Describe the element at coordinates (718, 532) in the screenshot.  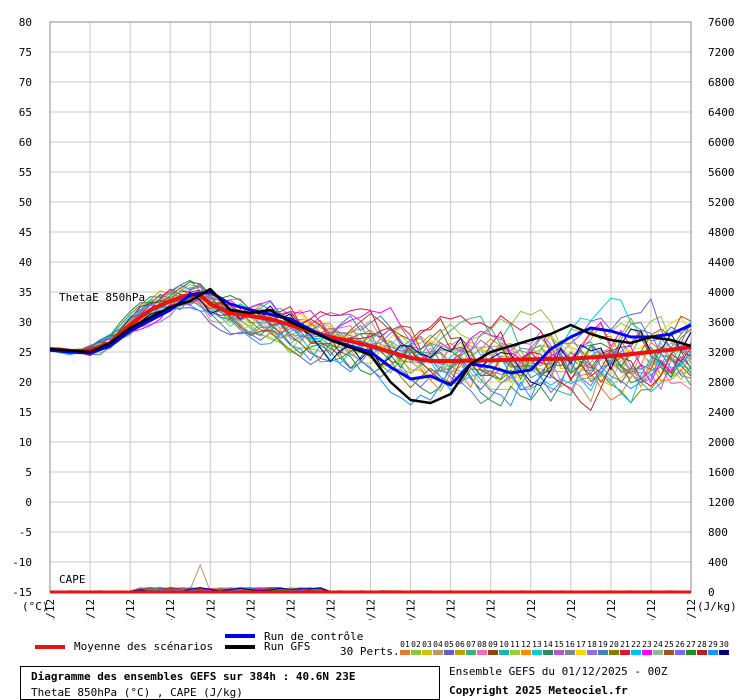
I see `y-right-tick-label: 800` at that location.